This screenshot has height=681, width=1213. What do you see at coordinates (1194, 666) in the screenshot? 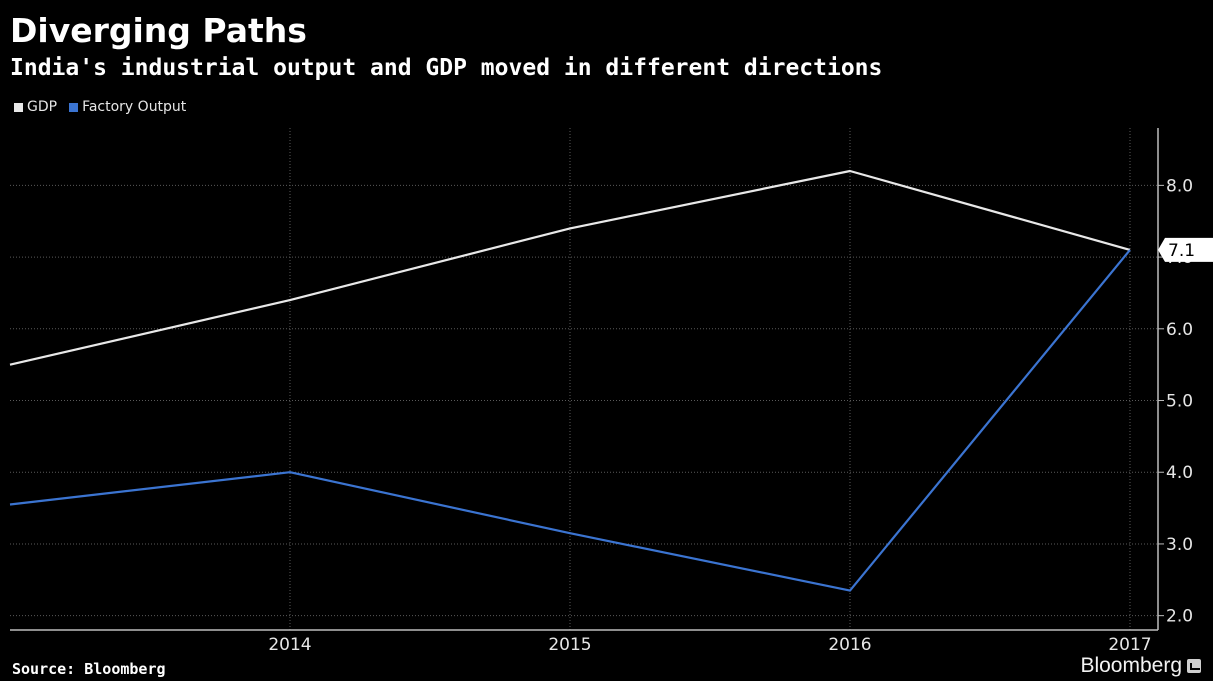
I see `chart-icon` at bounding box center [1194, 666].